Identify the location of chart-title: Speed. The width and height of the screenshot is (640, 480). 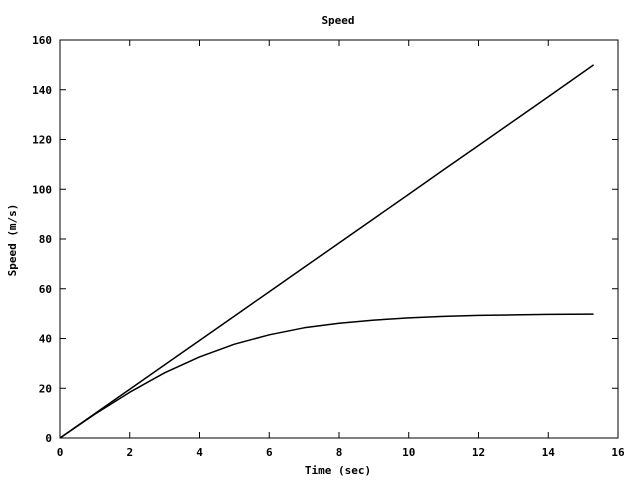
(337, 20).